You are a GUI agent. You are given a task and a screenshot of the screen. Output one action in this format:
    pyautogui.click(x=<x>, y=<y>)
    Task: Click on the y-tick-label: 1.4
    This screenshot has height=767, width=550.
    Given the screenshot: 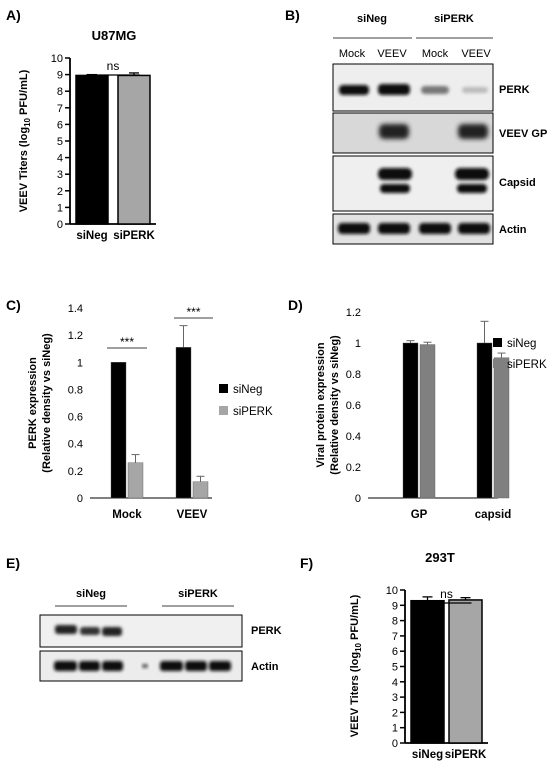 What is the action you would take?
    pyautogui.click(x=75, y=309)
    